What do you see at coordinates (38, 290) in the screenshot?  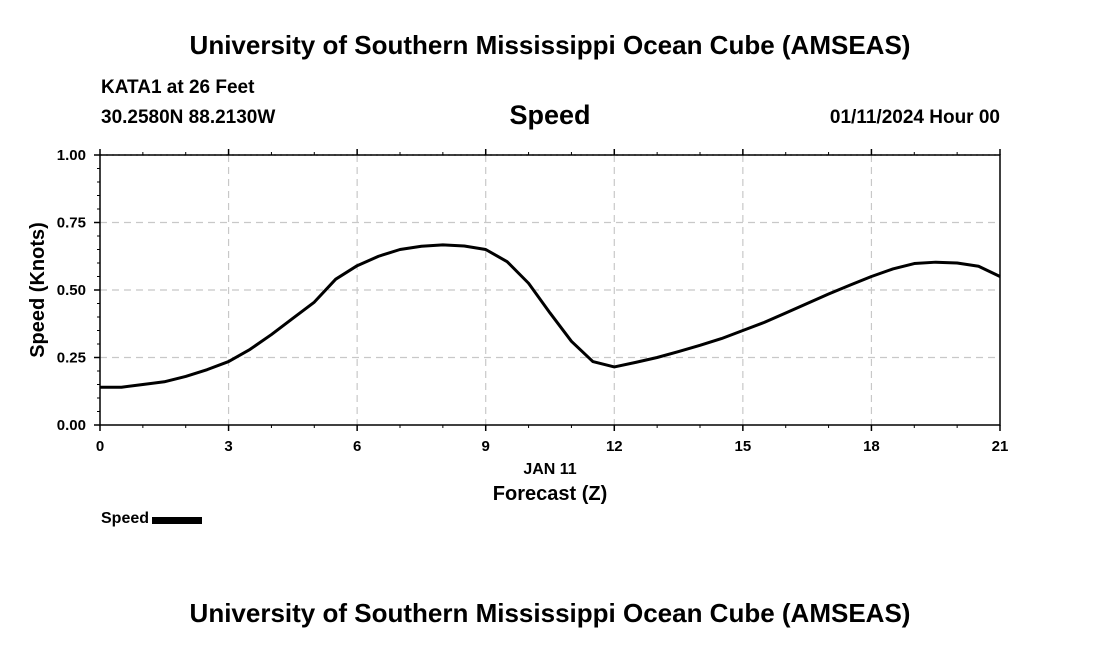 I see `y-axis-label: Speed (Knots)` at bounding box center [38, 290].